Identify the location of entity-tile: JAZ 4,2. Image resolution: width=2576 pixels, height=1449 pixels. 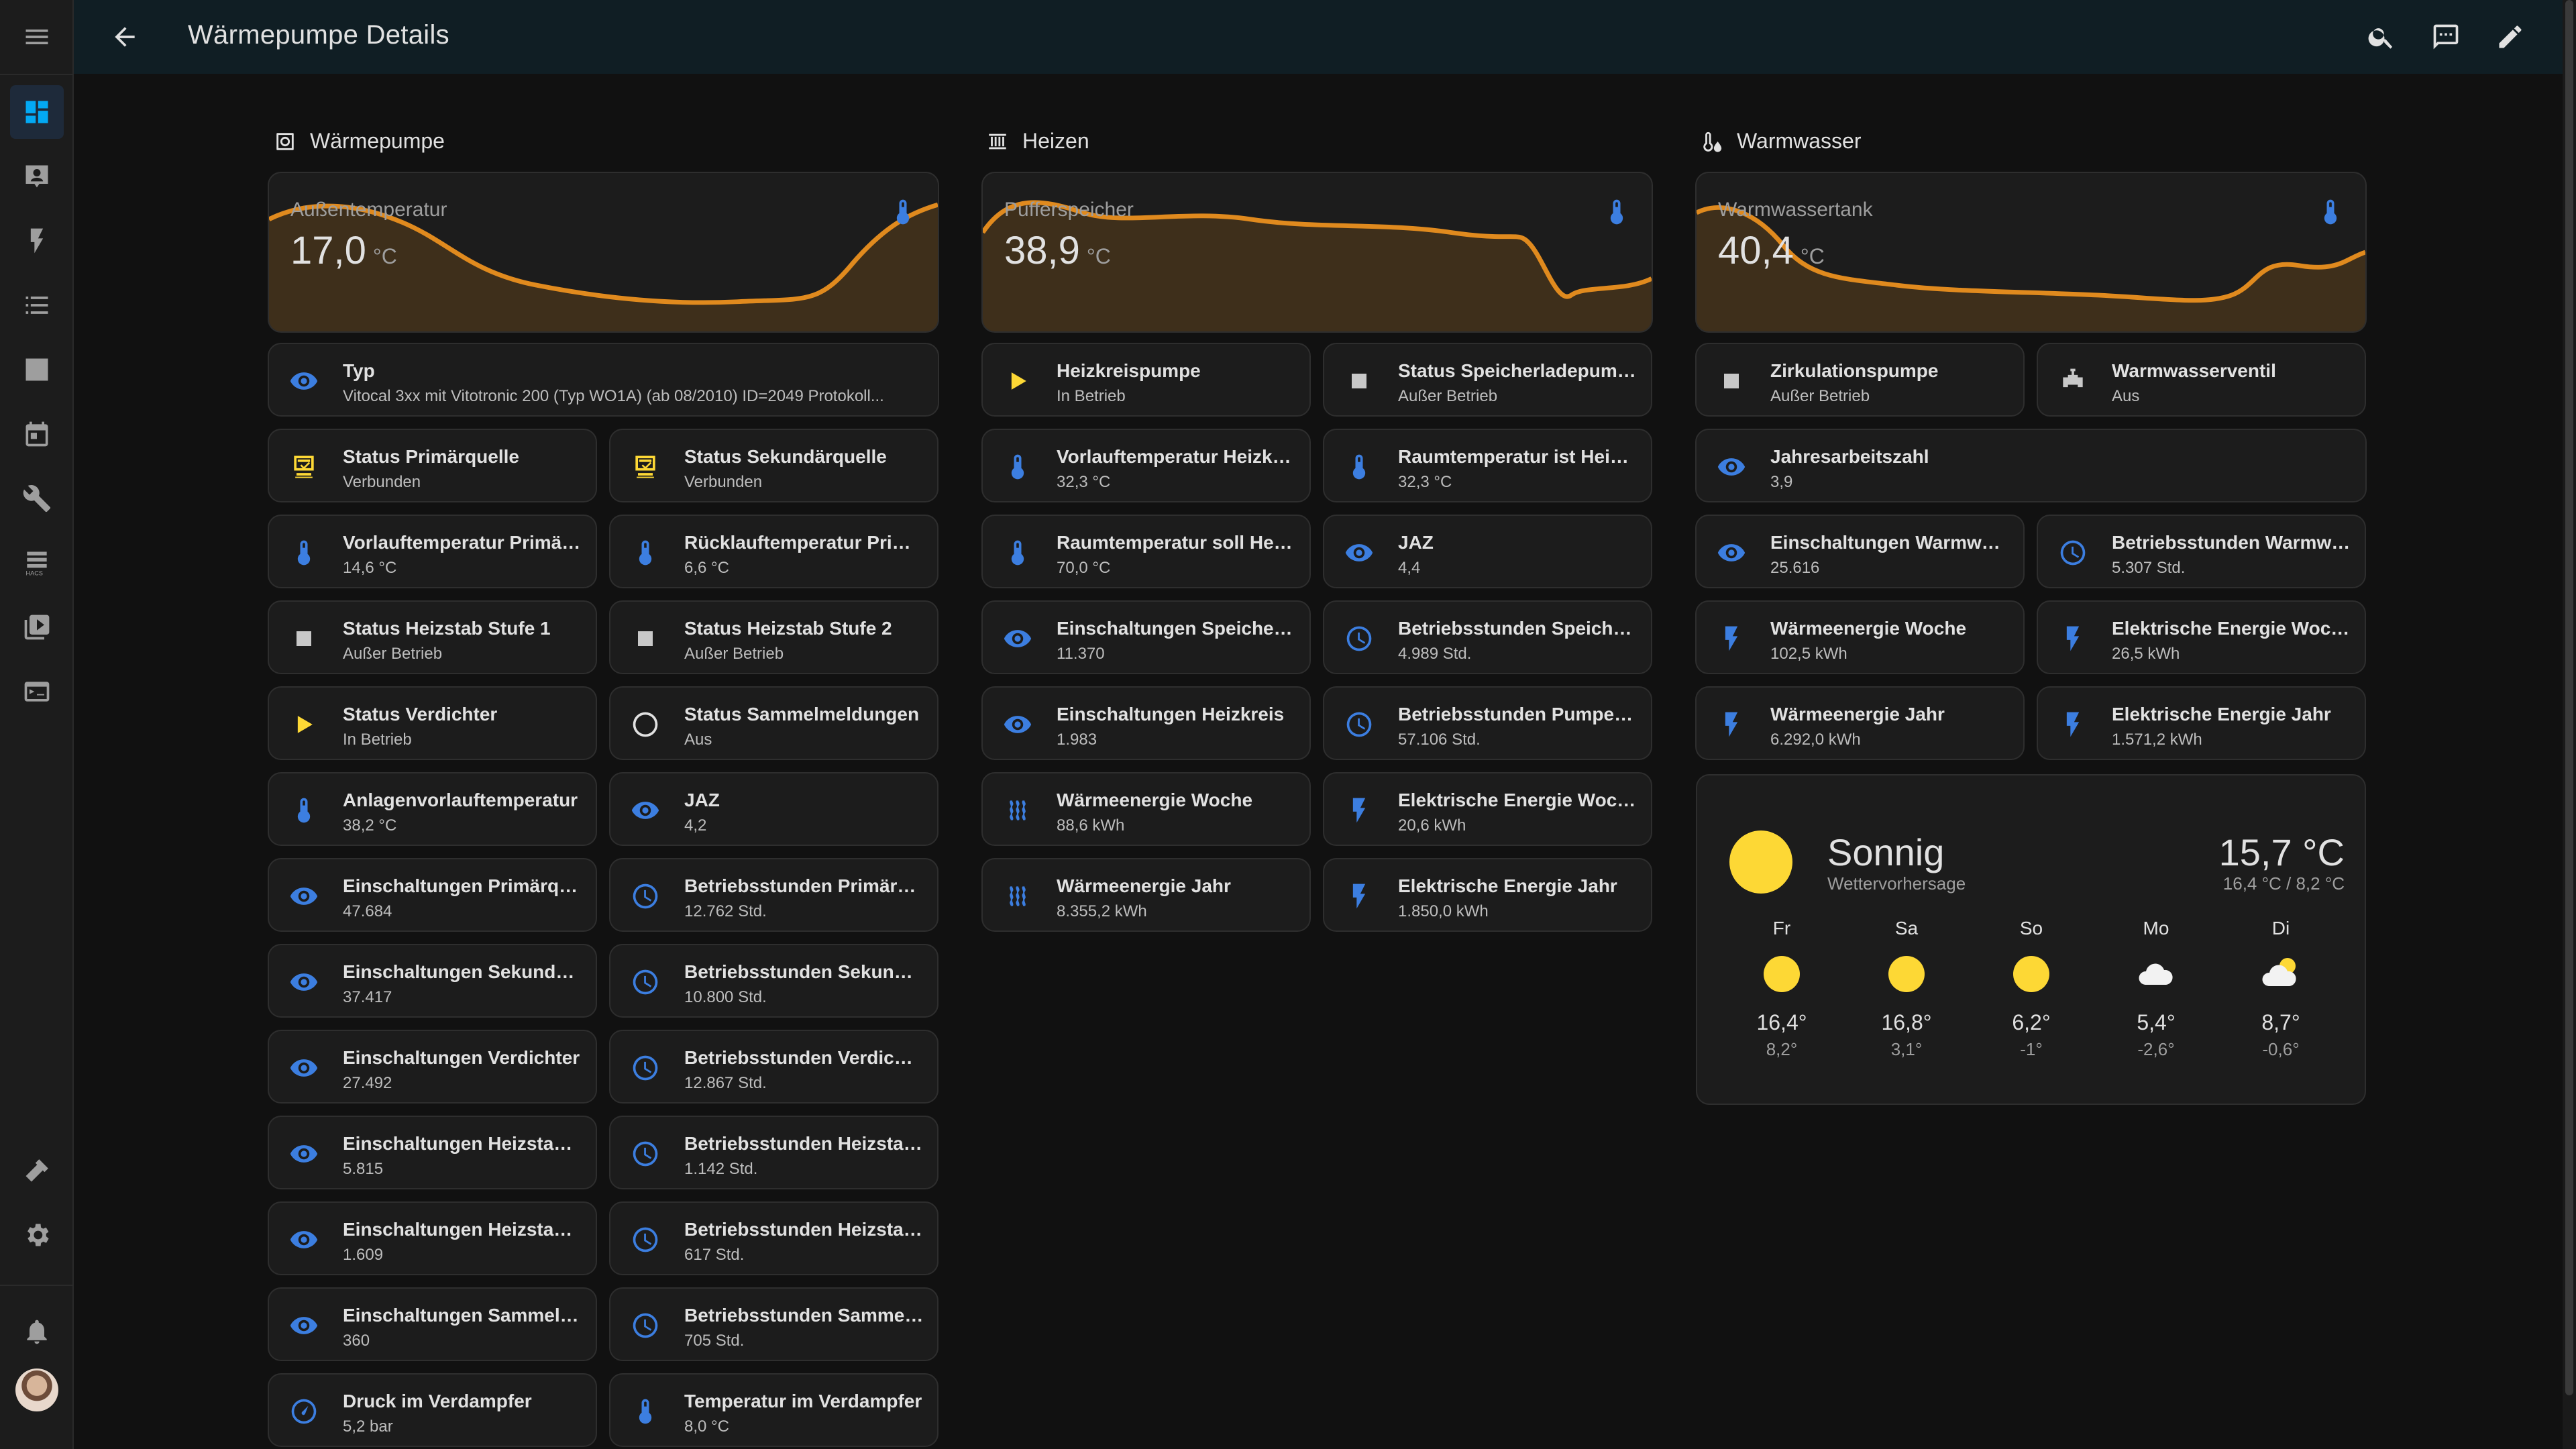
(773, 809).